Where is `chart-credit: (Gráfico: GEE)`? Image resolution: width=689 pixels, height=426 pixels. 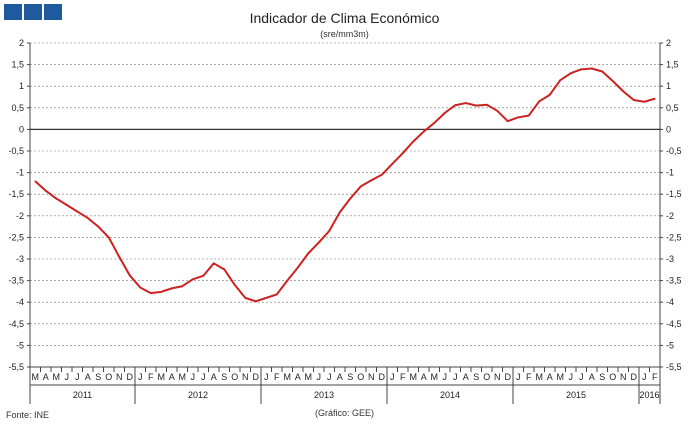
chart-credit: (Gráfico: GEE) is located at coordinates (344, 413).